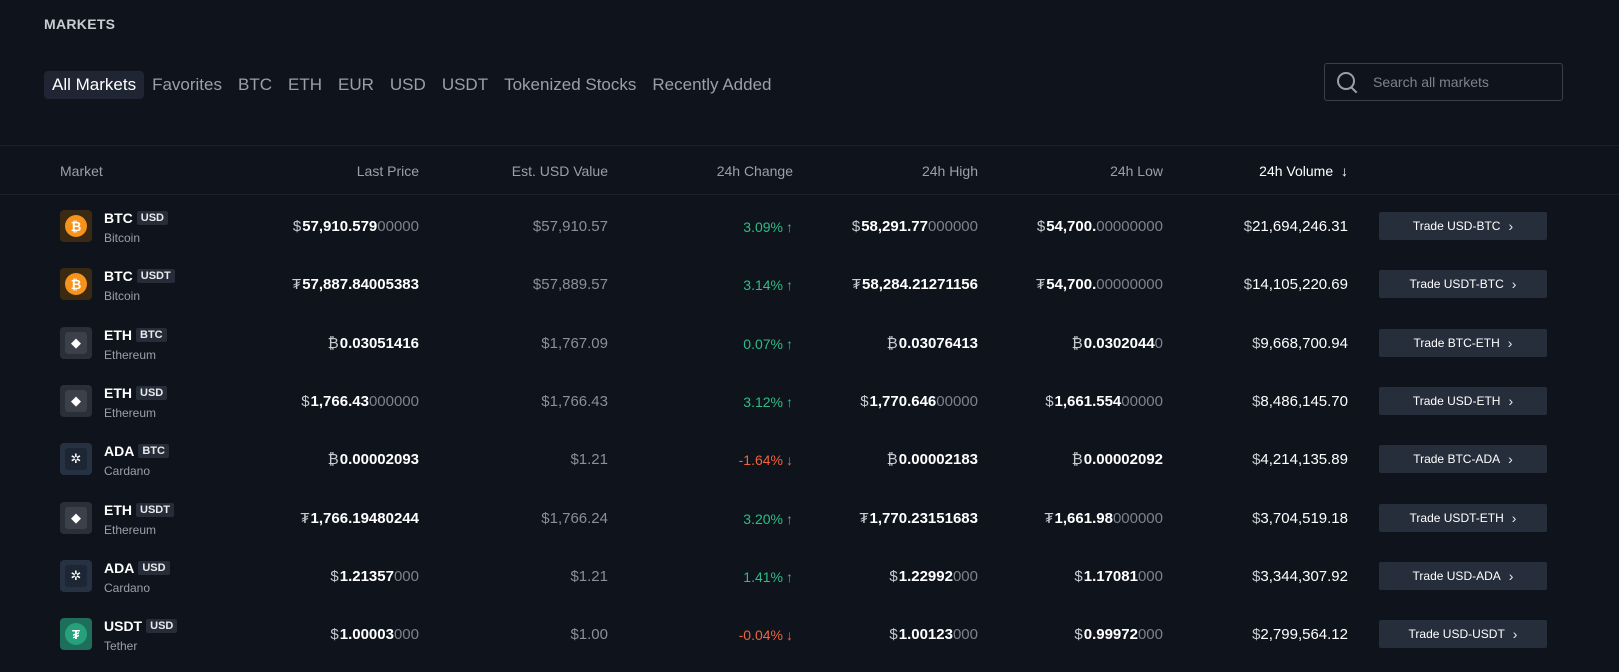 The height and width of the screenshot is (672, 1619). What do you see at coordinates (768, 577) in the screenshot?
I see `24h-change: 1.41% ↑` at bounding box center [768, 577].